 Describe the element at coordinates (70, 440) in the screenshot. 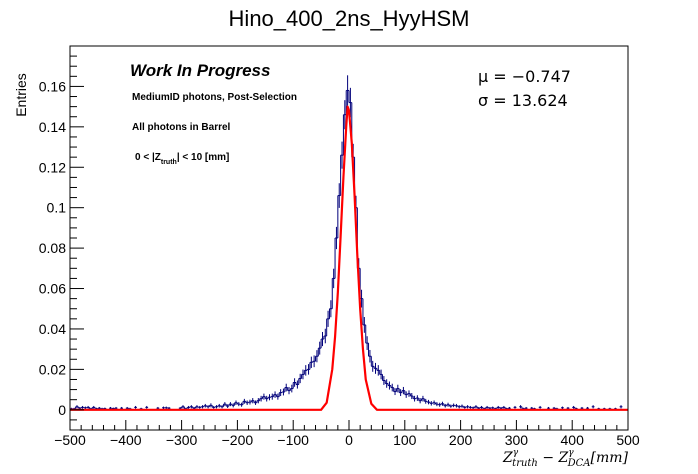

I see `x-tick-label: −500` at that location.